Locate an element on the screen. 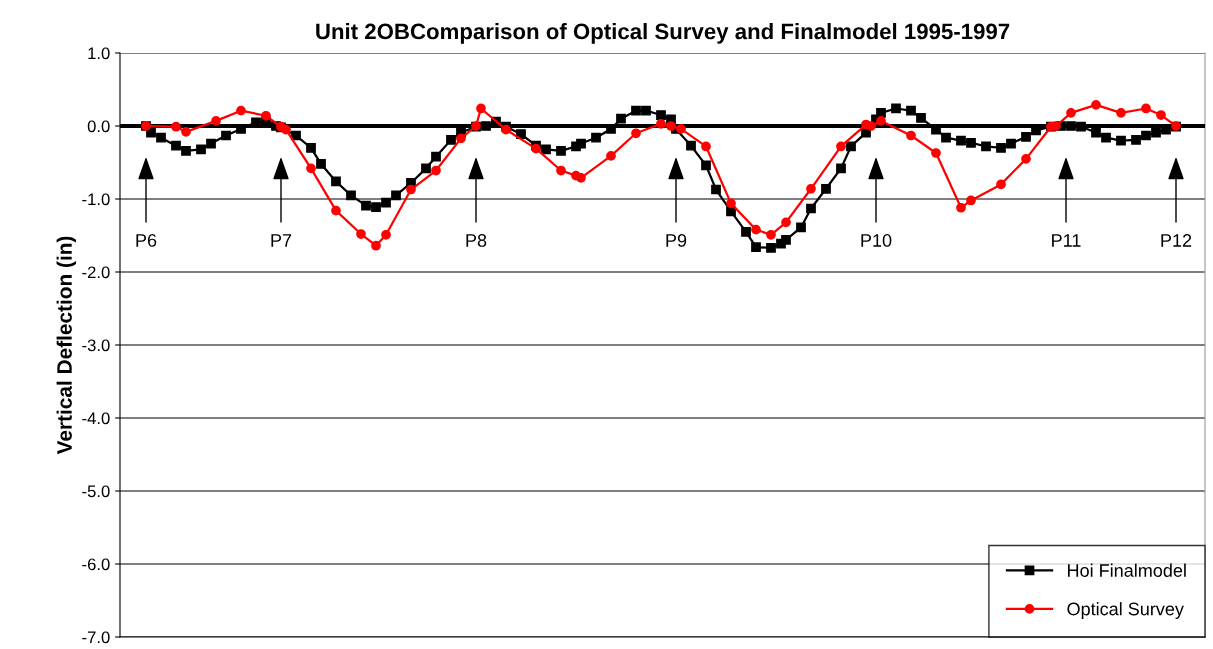 Image resolution: width=1213 pixels, height=649 pixels. y-tick-label: -7.0 is located at coordinates (96, 637).